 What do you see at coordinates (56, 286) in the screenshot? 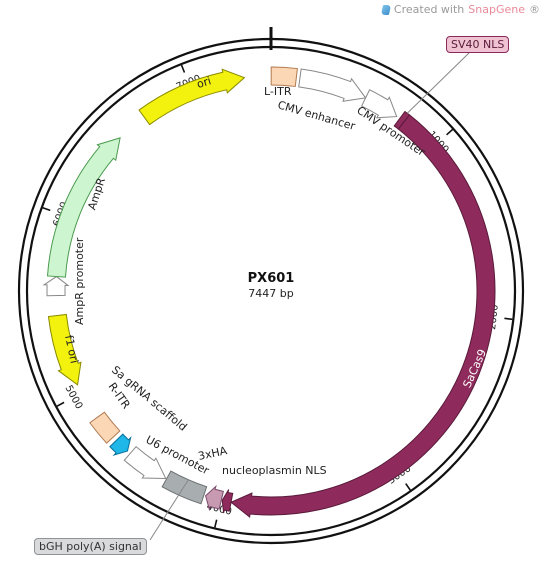
I see `feature-ampr-promoter` at bounding box center [56, 286].